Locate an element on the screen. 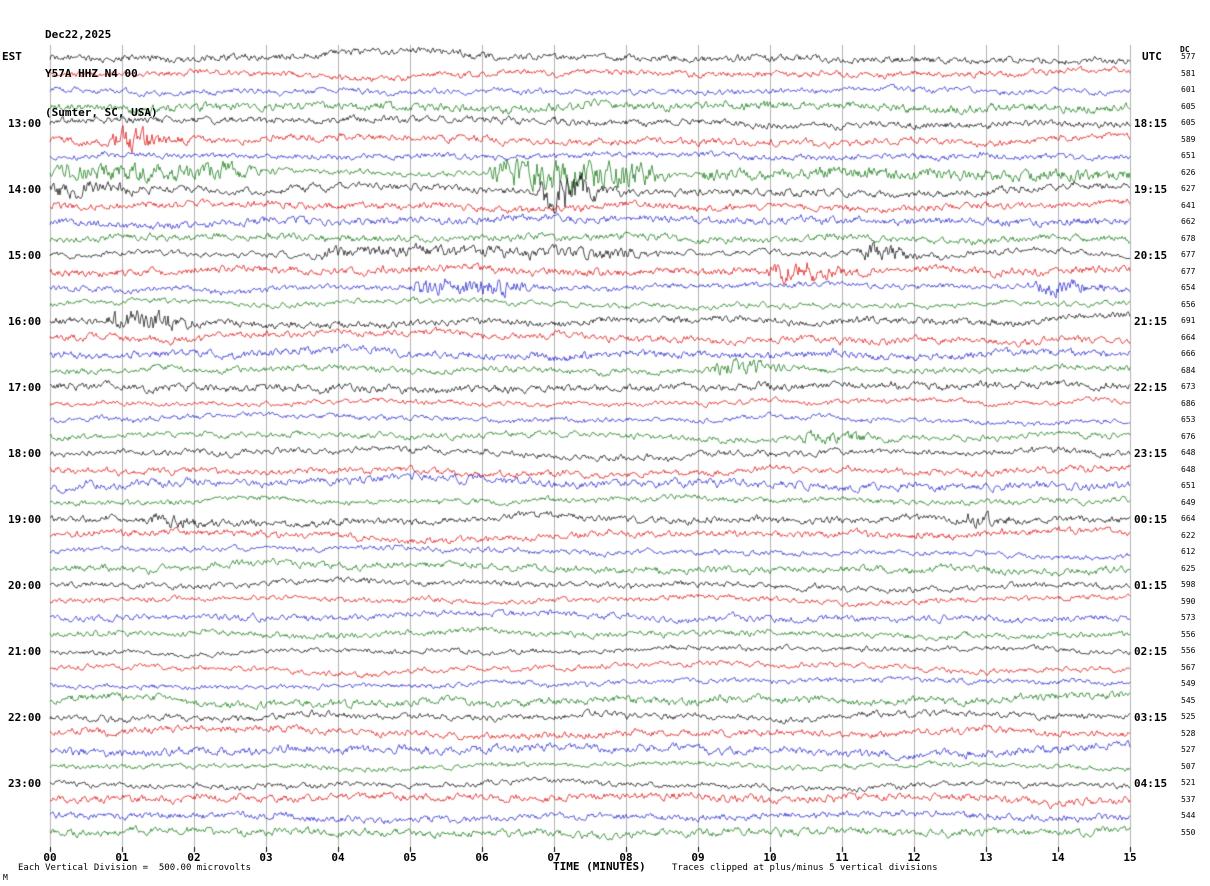 The height and width of the screenshot is (886, 1210). left-timezone-label: EST is located at coordinates (12, 56).